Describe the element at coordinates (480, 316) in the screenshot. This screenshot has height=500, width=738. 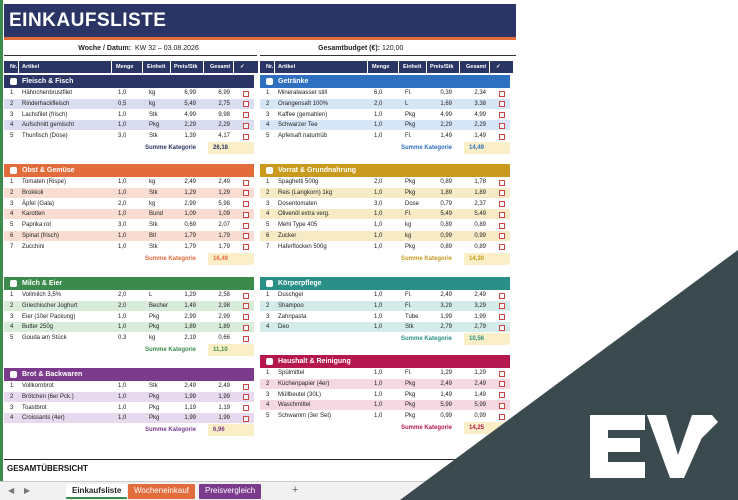
I see `item-total: 1,99` at that location.